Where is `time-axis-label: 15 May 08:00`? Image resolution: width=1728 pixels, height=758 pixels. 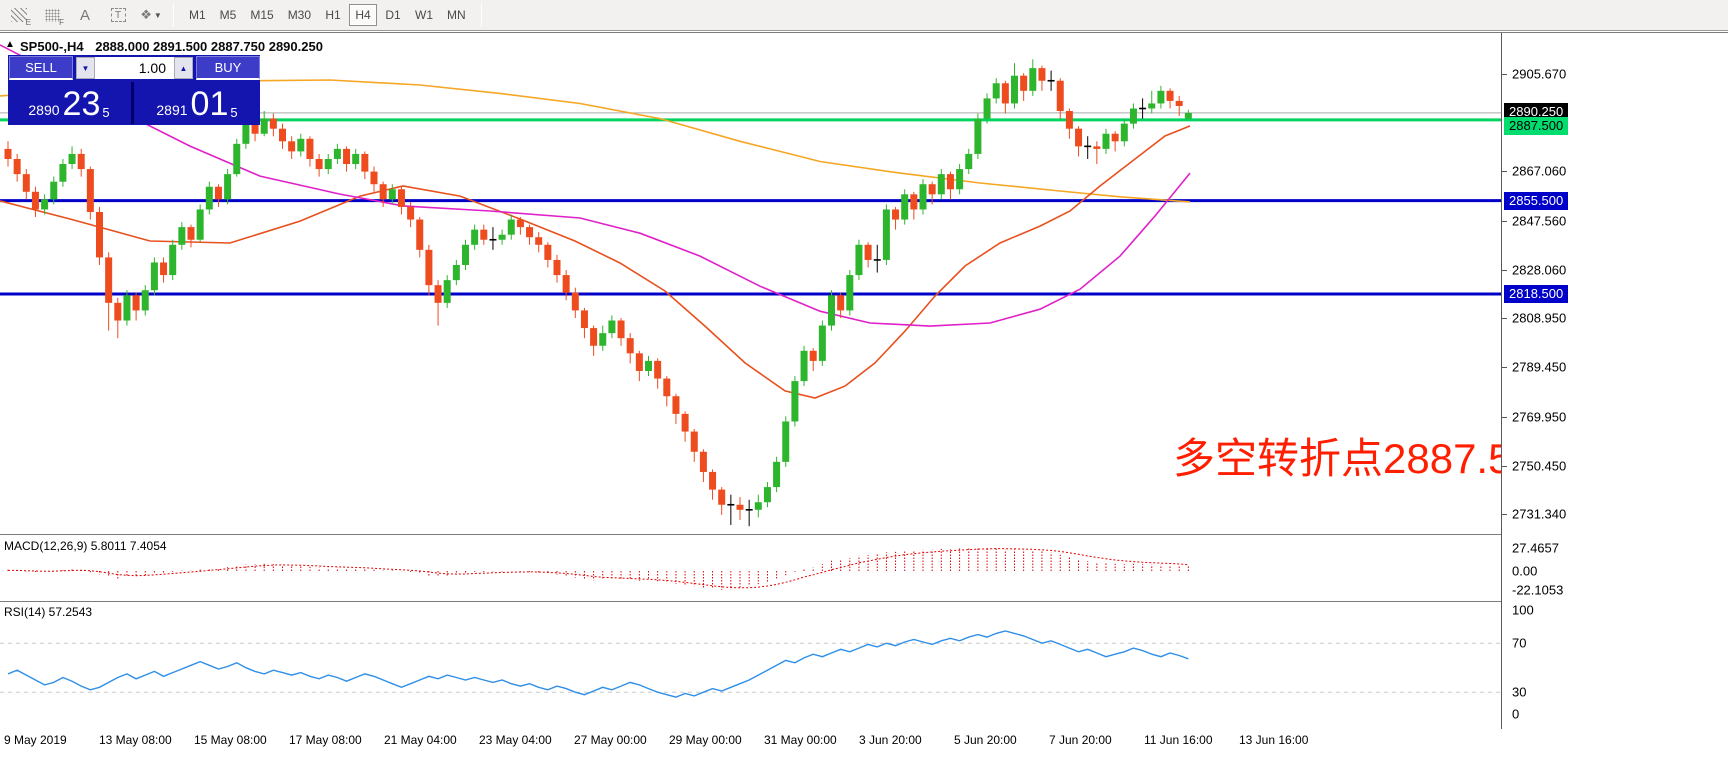
time-axis-label: 15 May 08:00 is located at coordinates (230, 740).